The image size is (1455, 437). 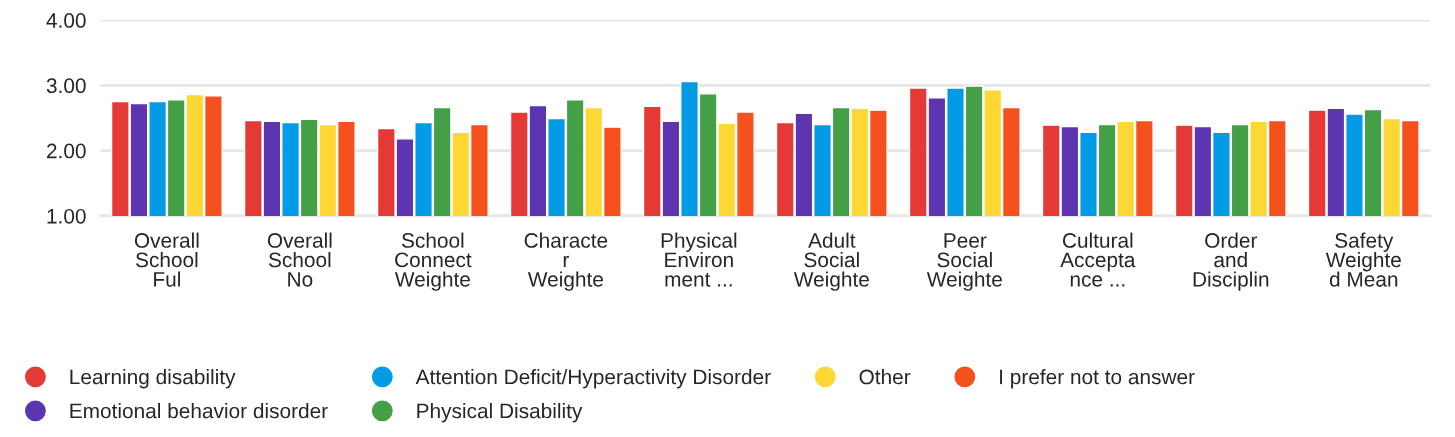 I want to click on legend-label: Attention Deficit/Hyperactivity Disorder, so click(x=593, y=378).